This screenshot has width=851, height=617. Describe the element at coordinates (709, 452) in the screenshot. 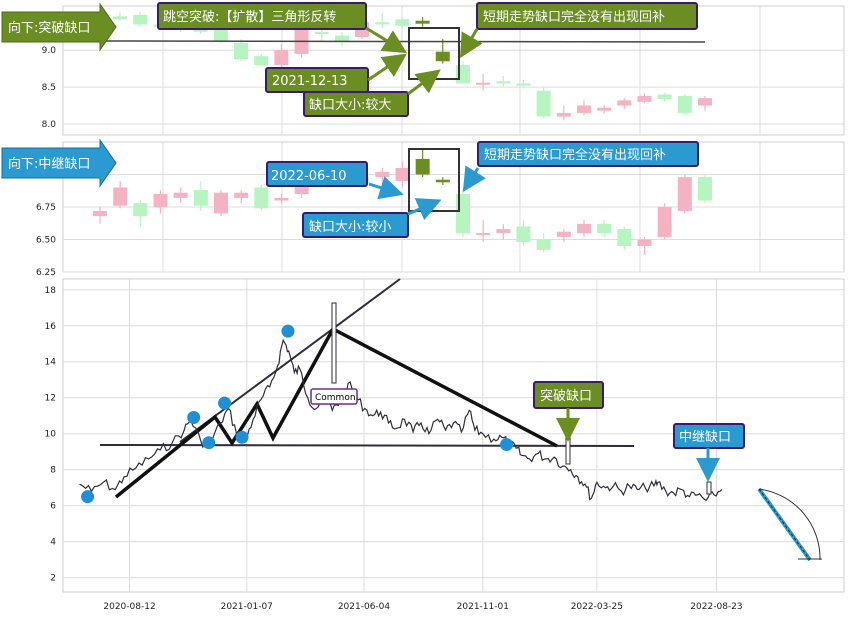

I see `continuation-gap-label: 中继缺口` at that location.